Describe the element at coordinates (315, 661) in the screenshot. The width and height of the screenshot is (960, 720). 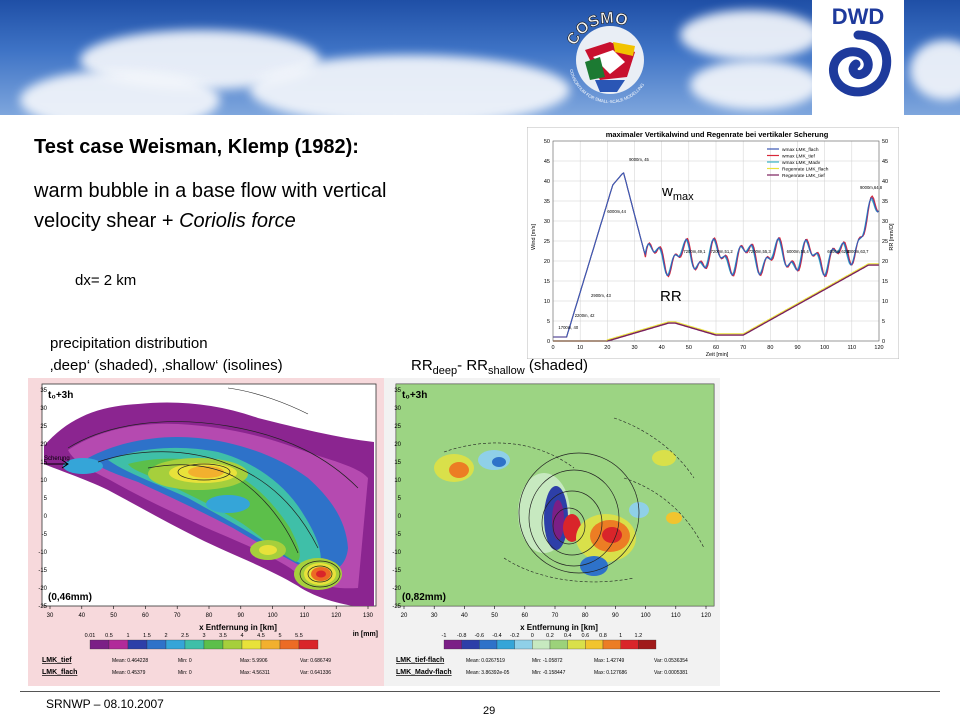
I see `stats-var: Var: 0.686749` at that location.